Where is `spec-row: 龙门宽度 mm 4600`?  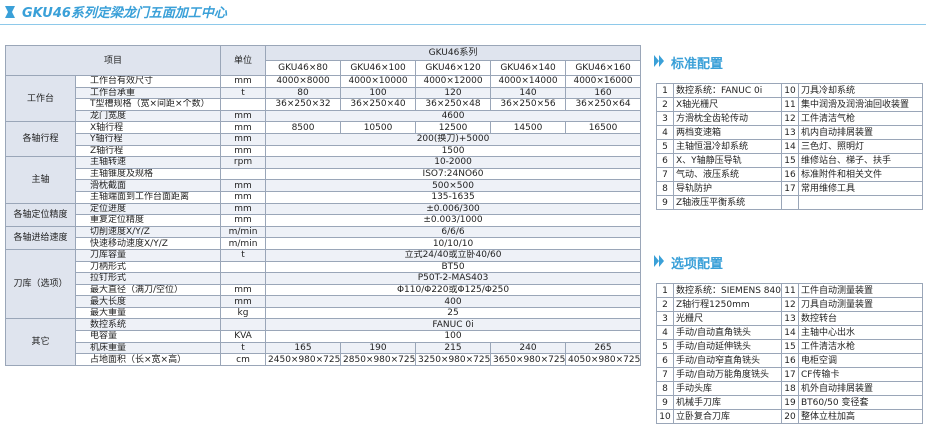
spec-row: 龙门宽度 mm 4600 is located at coordinates (324, 116).